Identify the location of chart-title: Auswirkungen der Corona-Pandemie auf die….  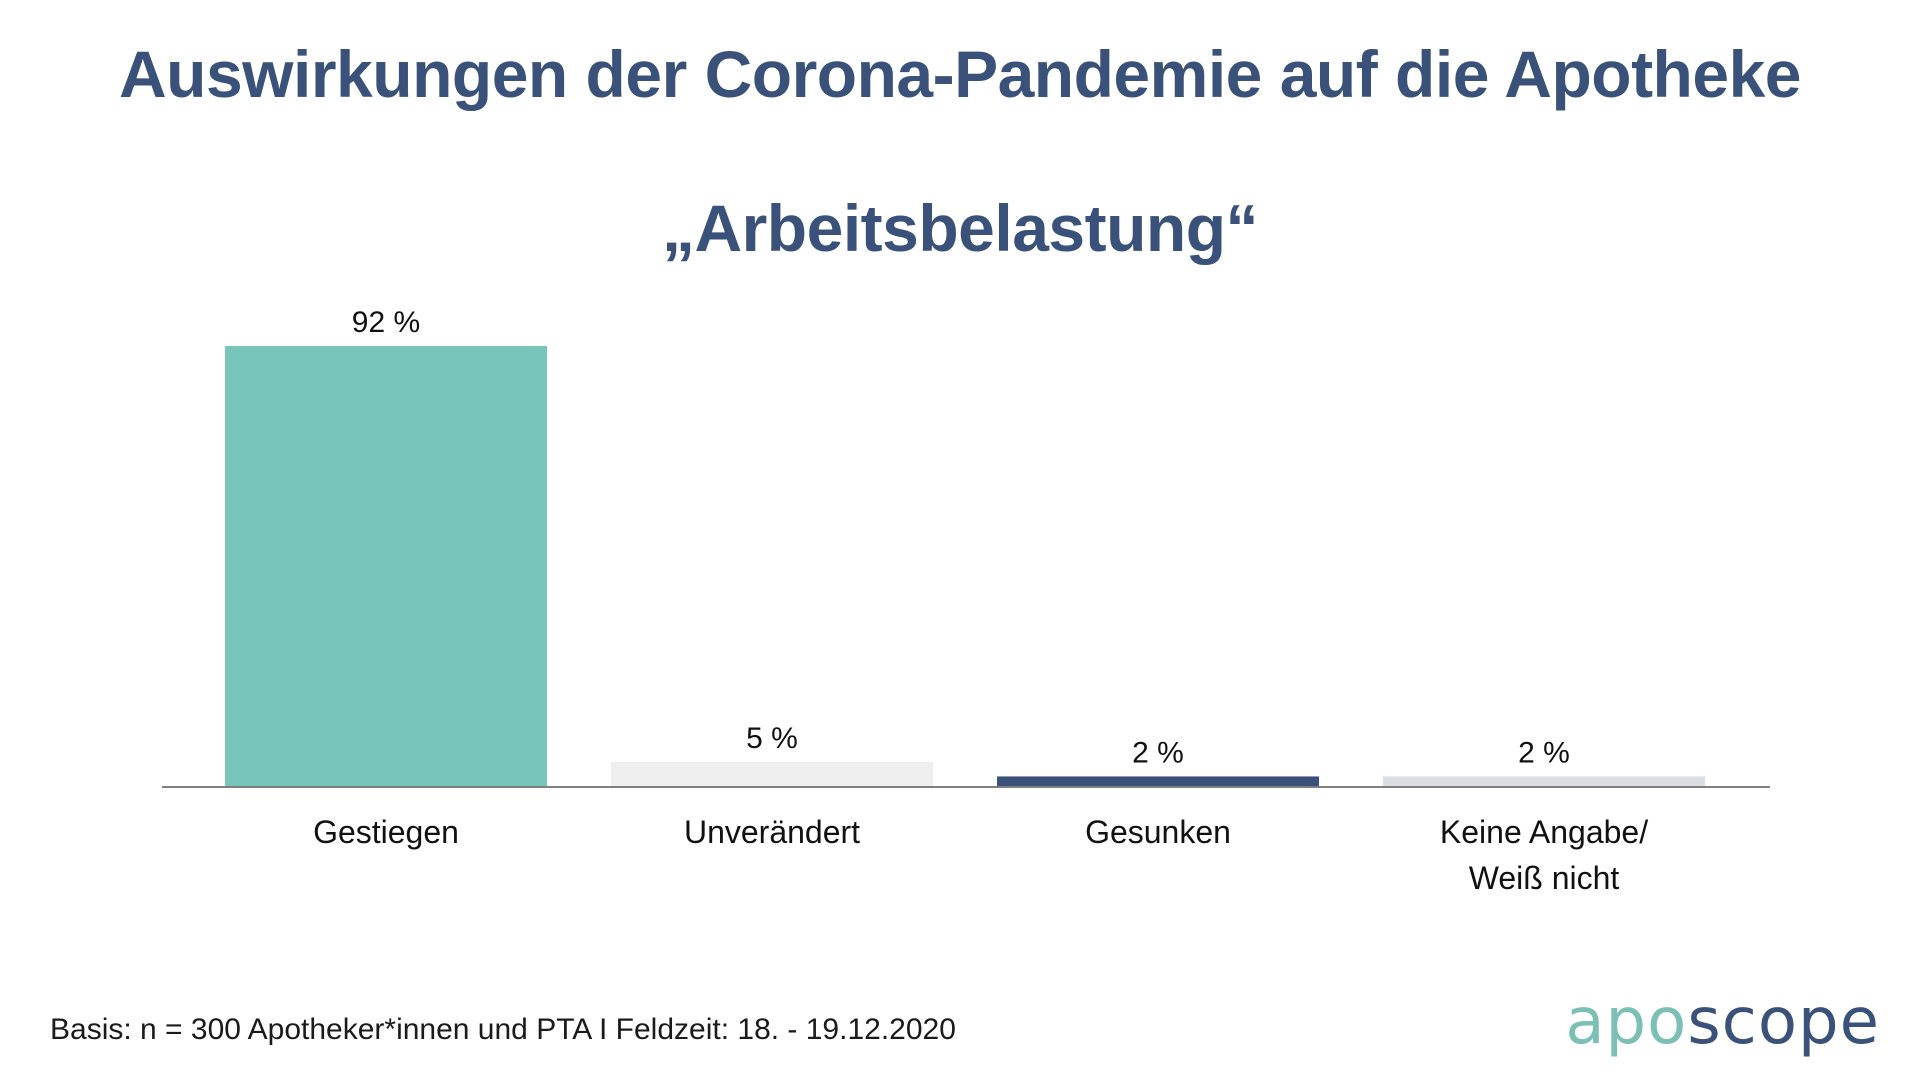
(960, 74).